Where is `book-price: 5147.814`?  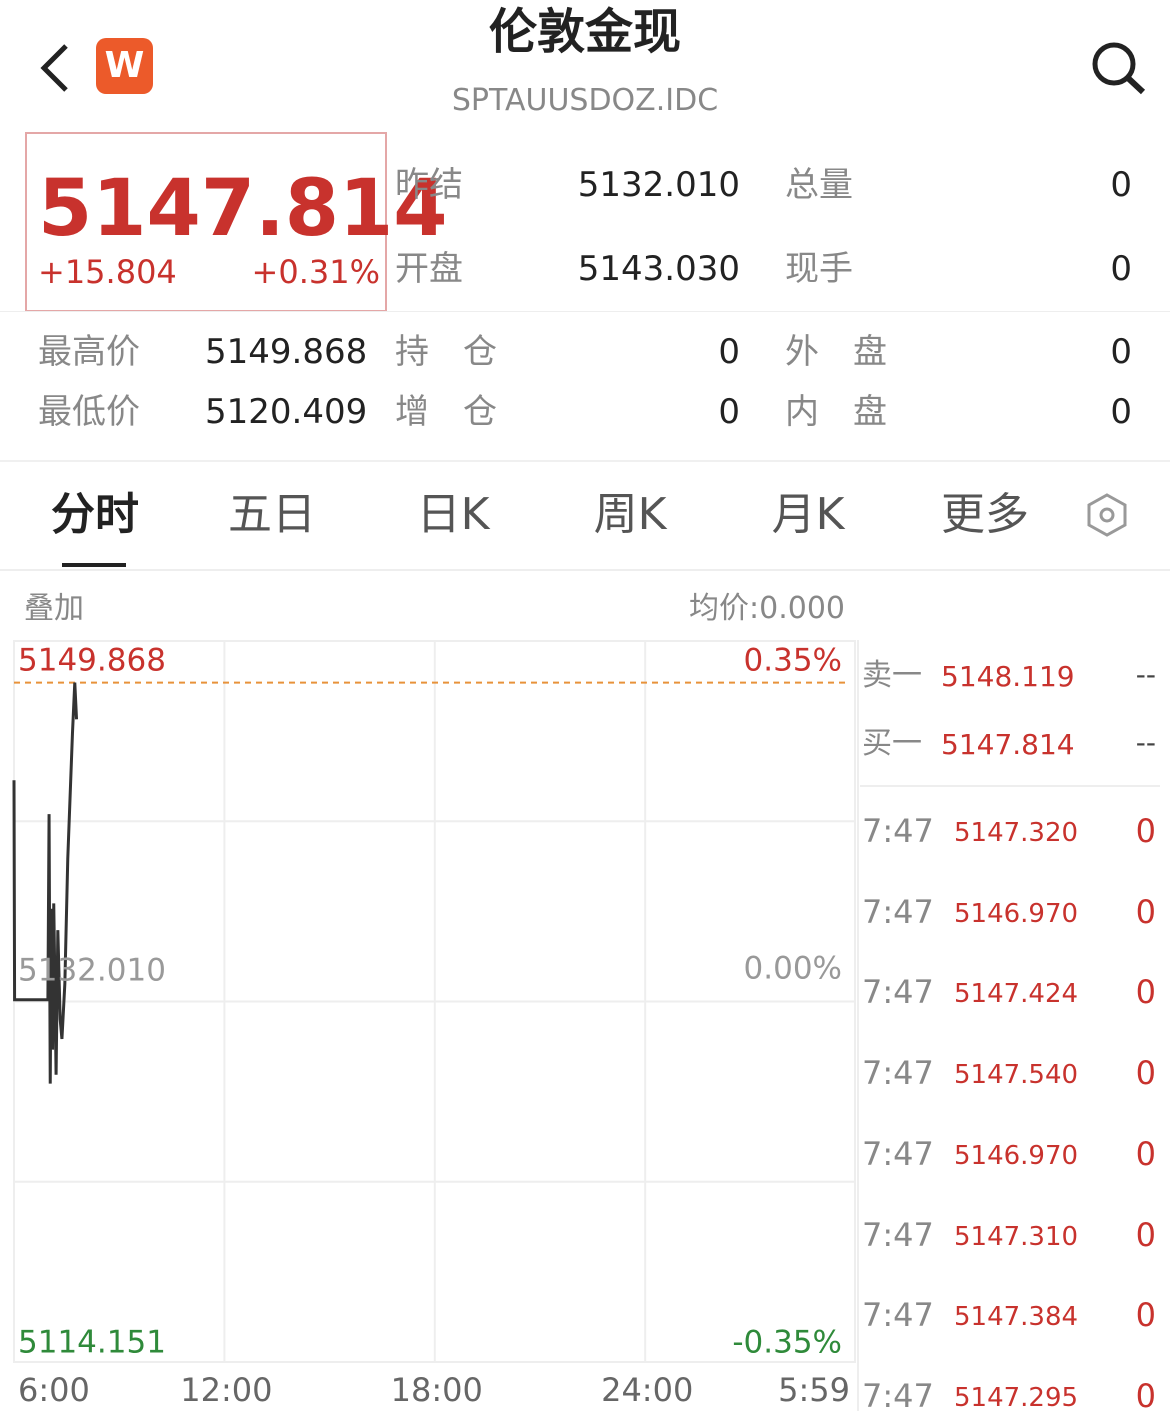 book-price: 5147.814 is located at coordinates (1008, 744).